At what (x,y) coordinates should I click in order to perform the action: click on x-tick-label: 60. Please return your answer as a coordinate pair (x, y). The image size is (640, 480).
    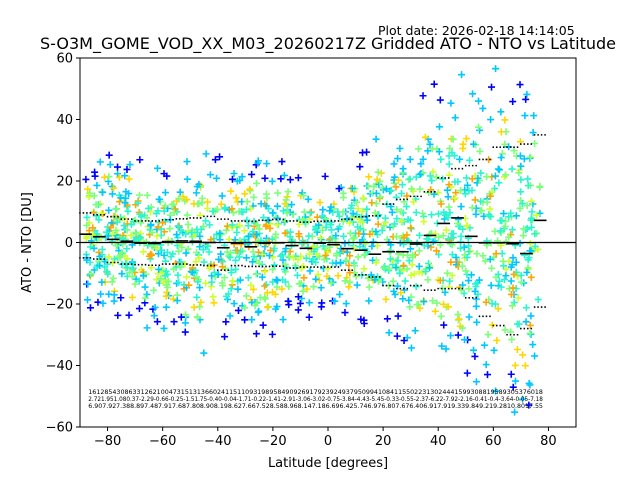
    Looking at the image, I should click on (493, 441).